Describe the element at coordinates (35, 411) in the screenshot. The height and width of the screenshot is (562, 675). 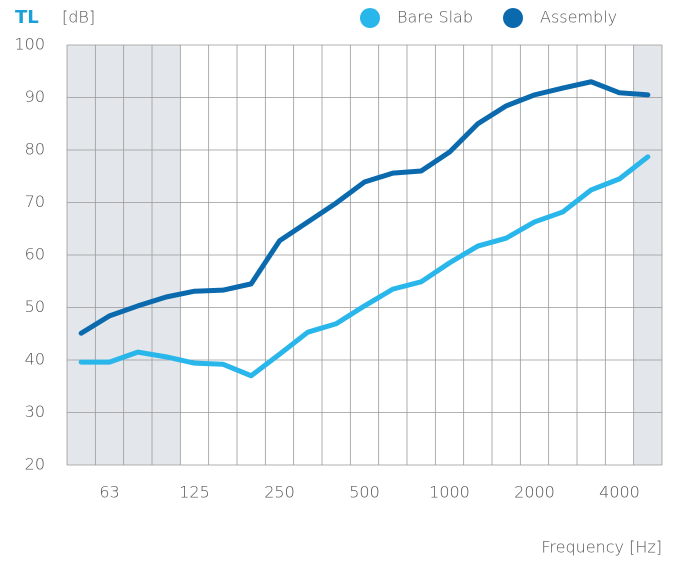
I see `y-tick-label: 30` at that location.